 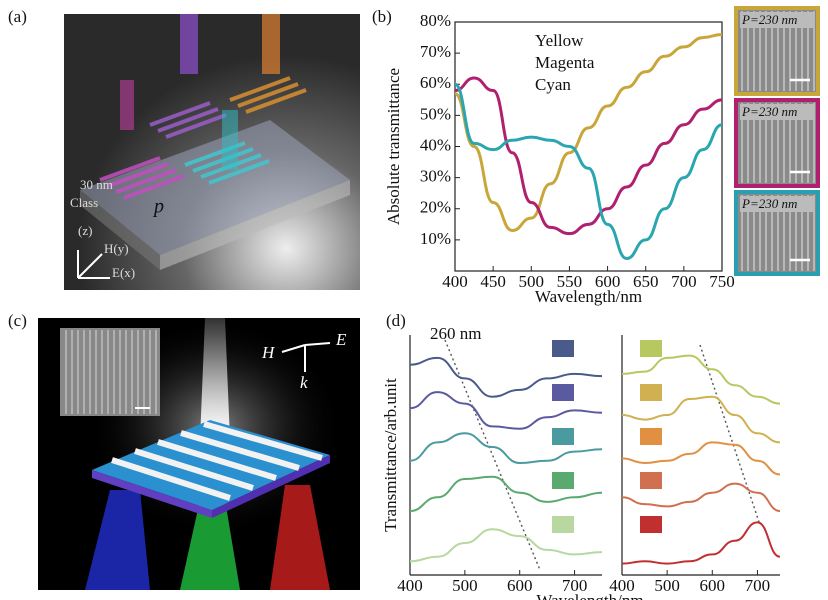 What do you see at coordinates (435, 113) in the screenshot?
I see `y-tick-label: 50%` at bounding box center [435, 113].